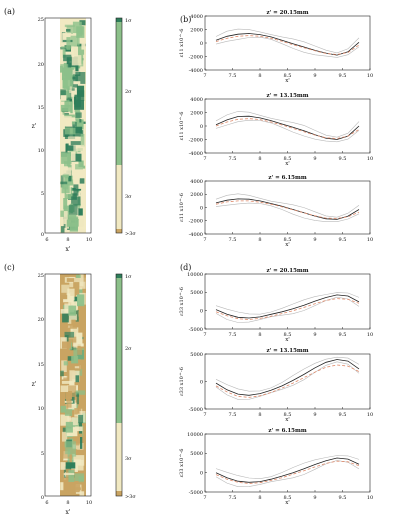 The width and height of the screenshot is (400, 519). I want to click on map-c-xlabel: x', so click(67, 512).